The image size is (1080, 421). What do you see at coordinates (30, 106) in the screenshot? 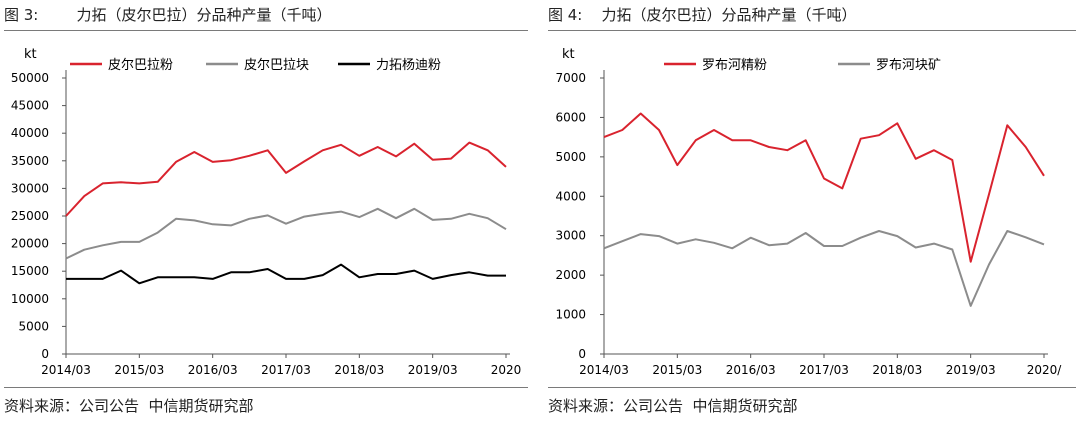
I see `y-tick-label: 45000` at bounding box center [30, 106].